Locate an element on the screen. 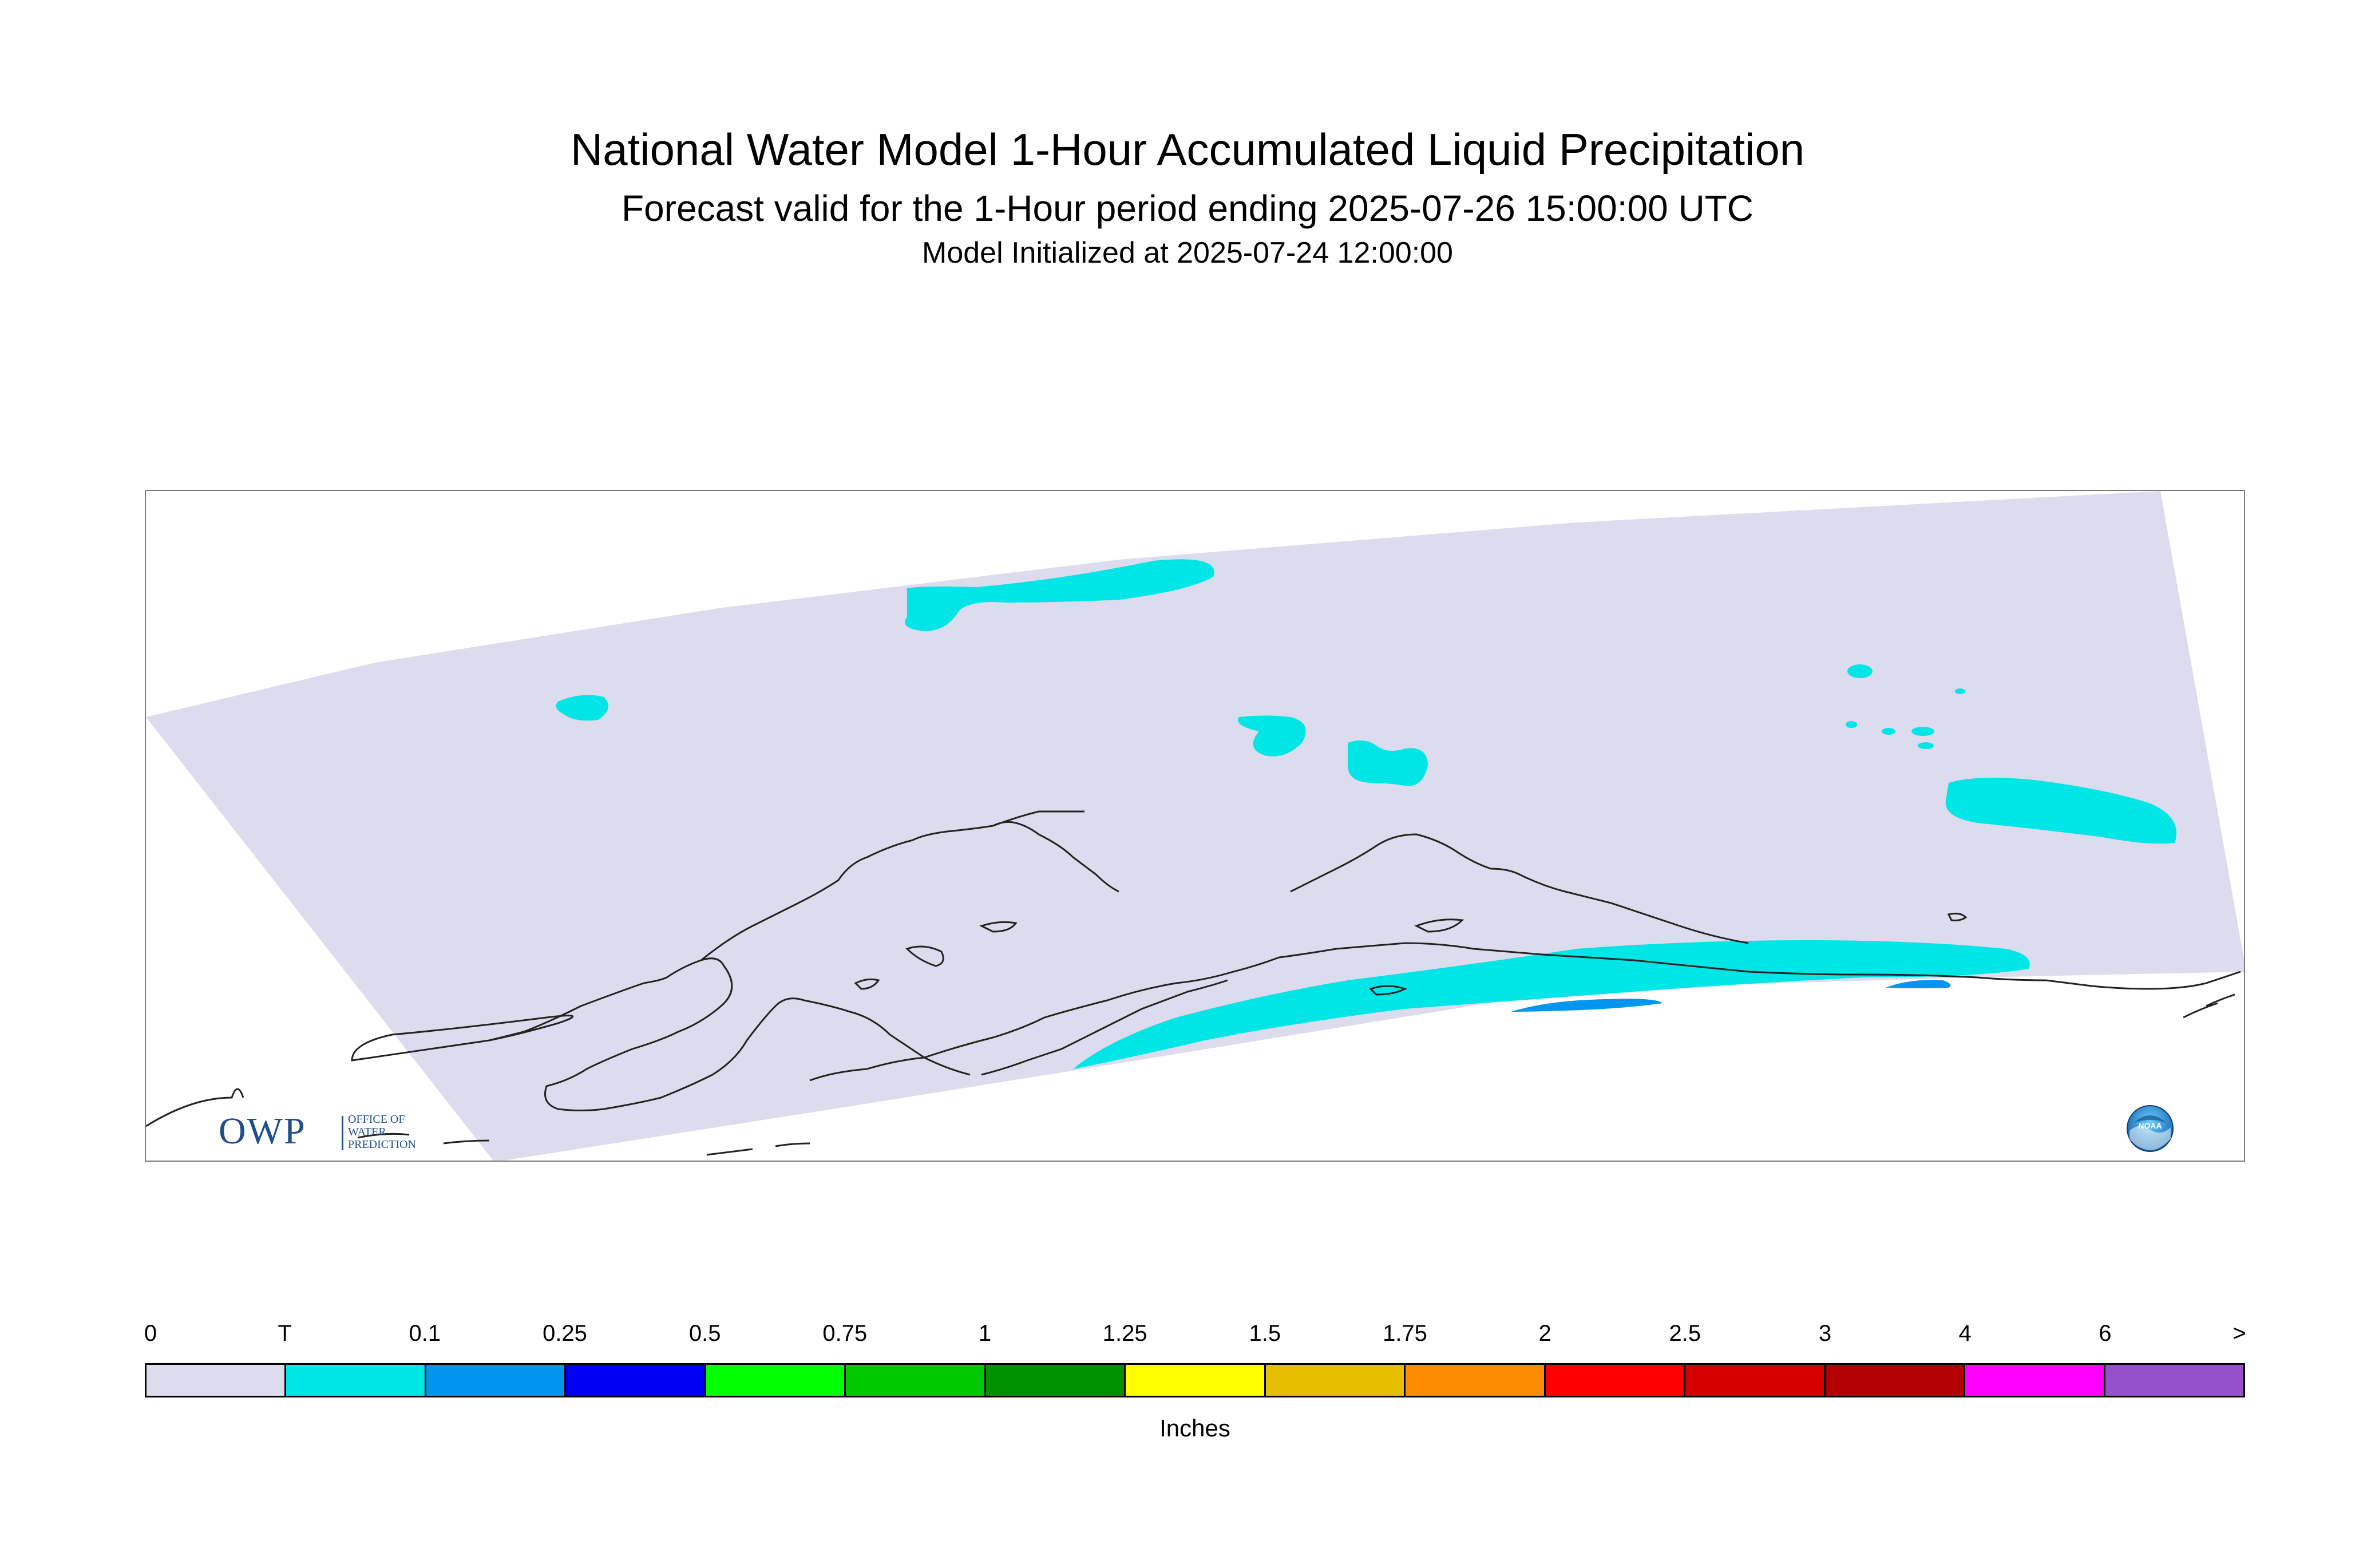  owp-divider is located at coordinates (343, 1133).